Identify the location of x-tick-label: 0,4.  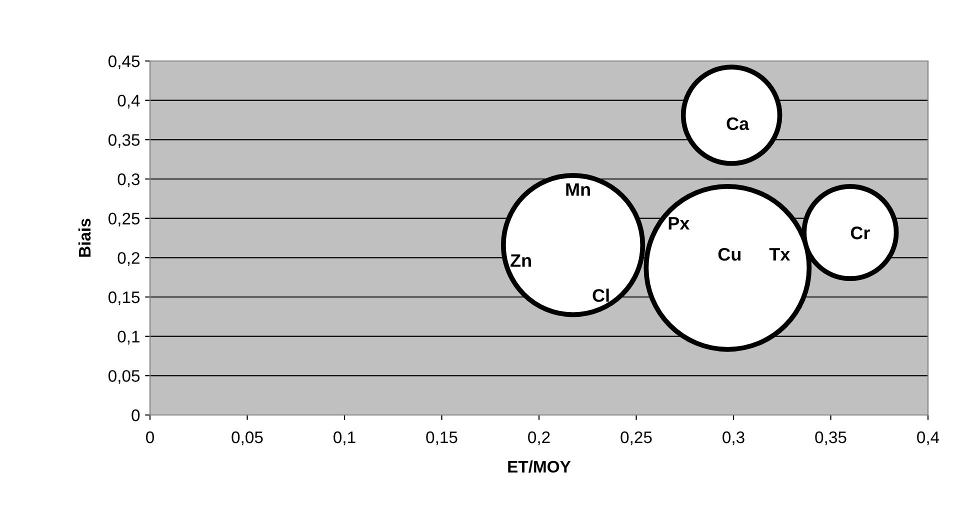
(928, 438).